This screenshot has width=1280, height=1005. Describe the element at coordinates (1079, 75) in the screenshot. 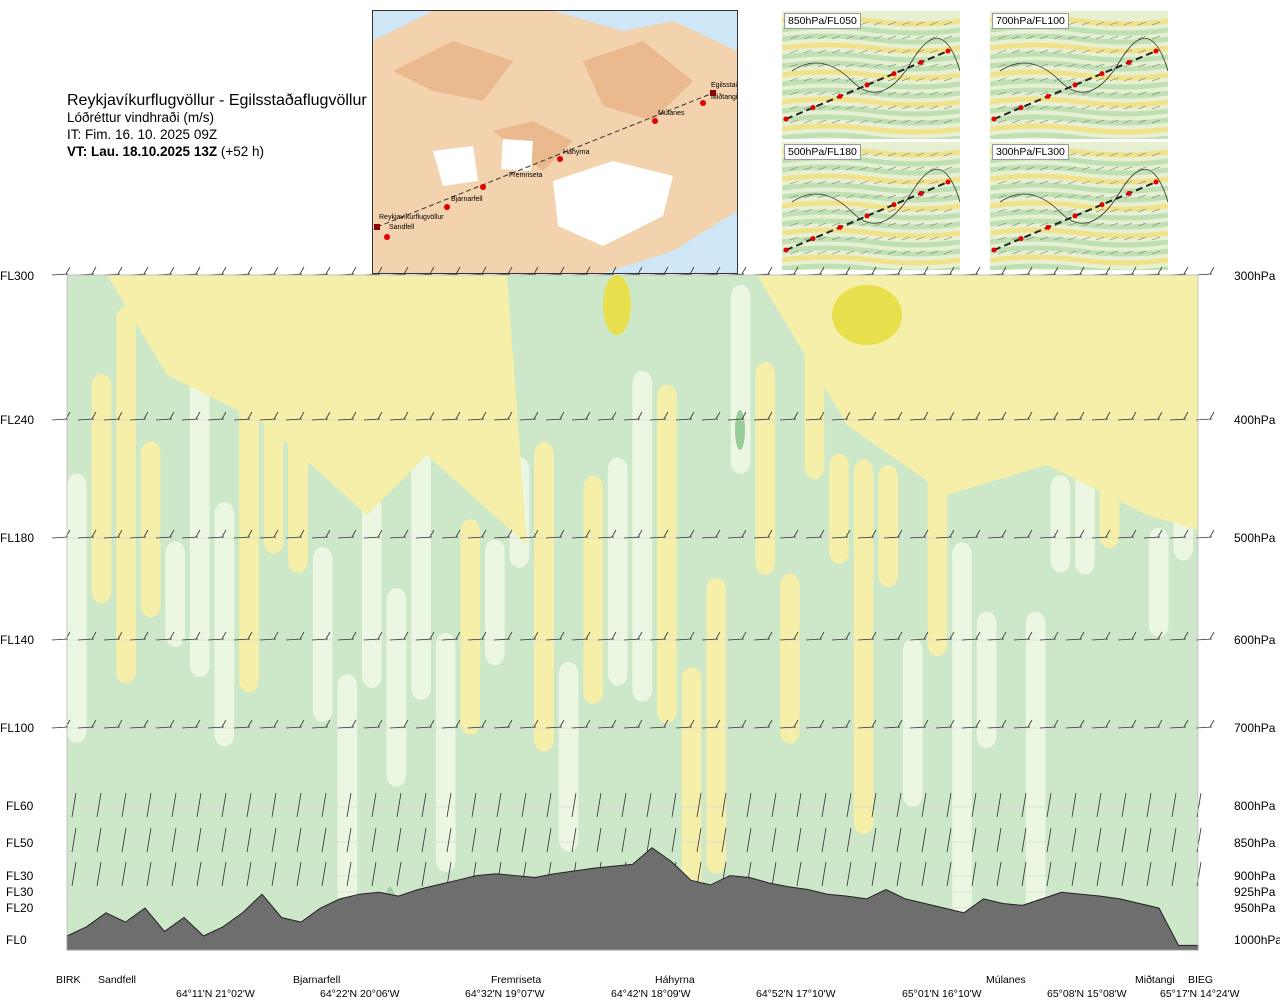

I see `thumbnail-700hpa: 700hPa/FL100` at that location.